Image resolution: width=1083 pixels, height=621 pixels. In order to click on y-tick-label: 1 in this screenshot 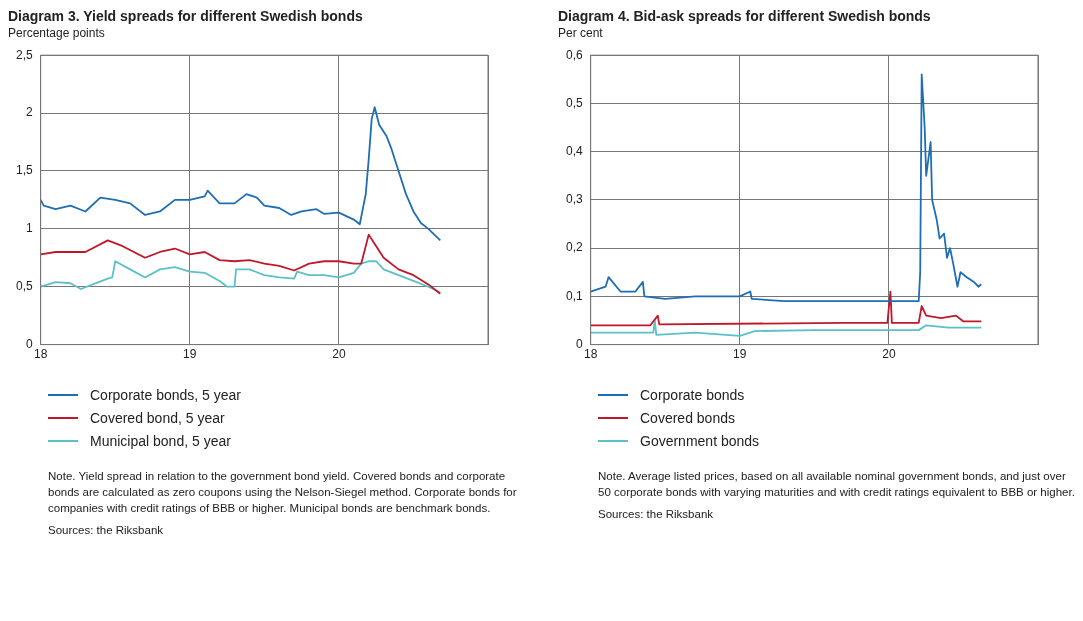, I will do `click(29, 228)`.